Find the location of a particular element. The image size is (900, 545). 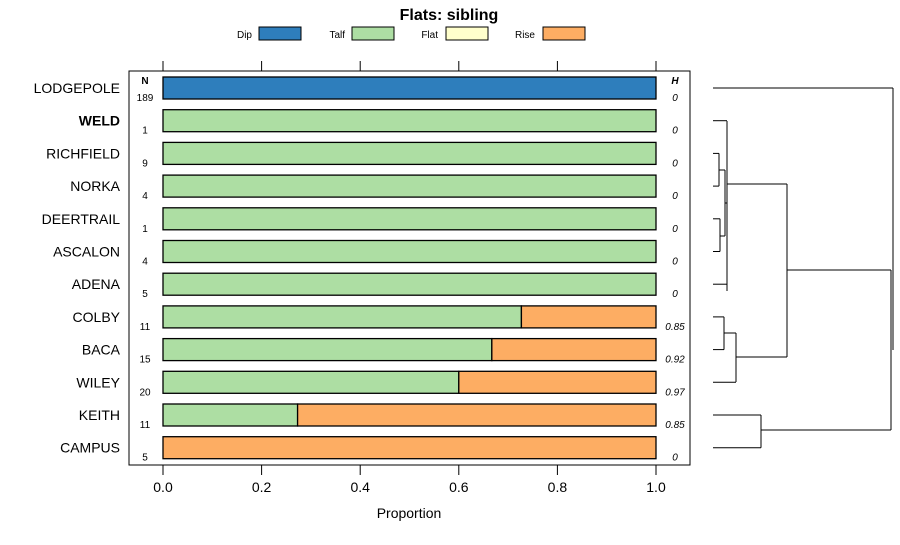

x-tick-label: 1.0 is located at coordinates (656, 487).